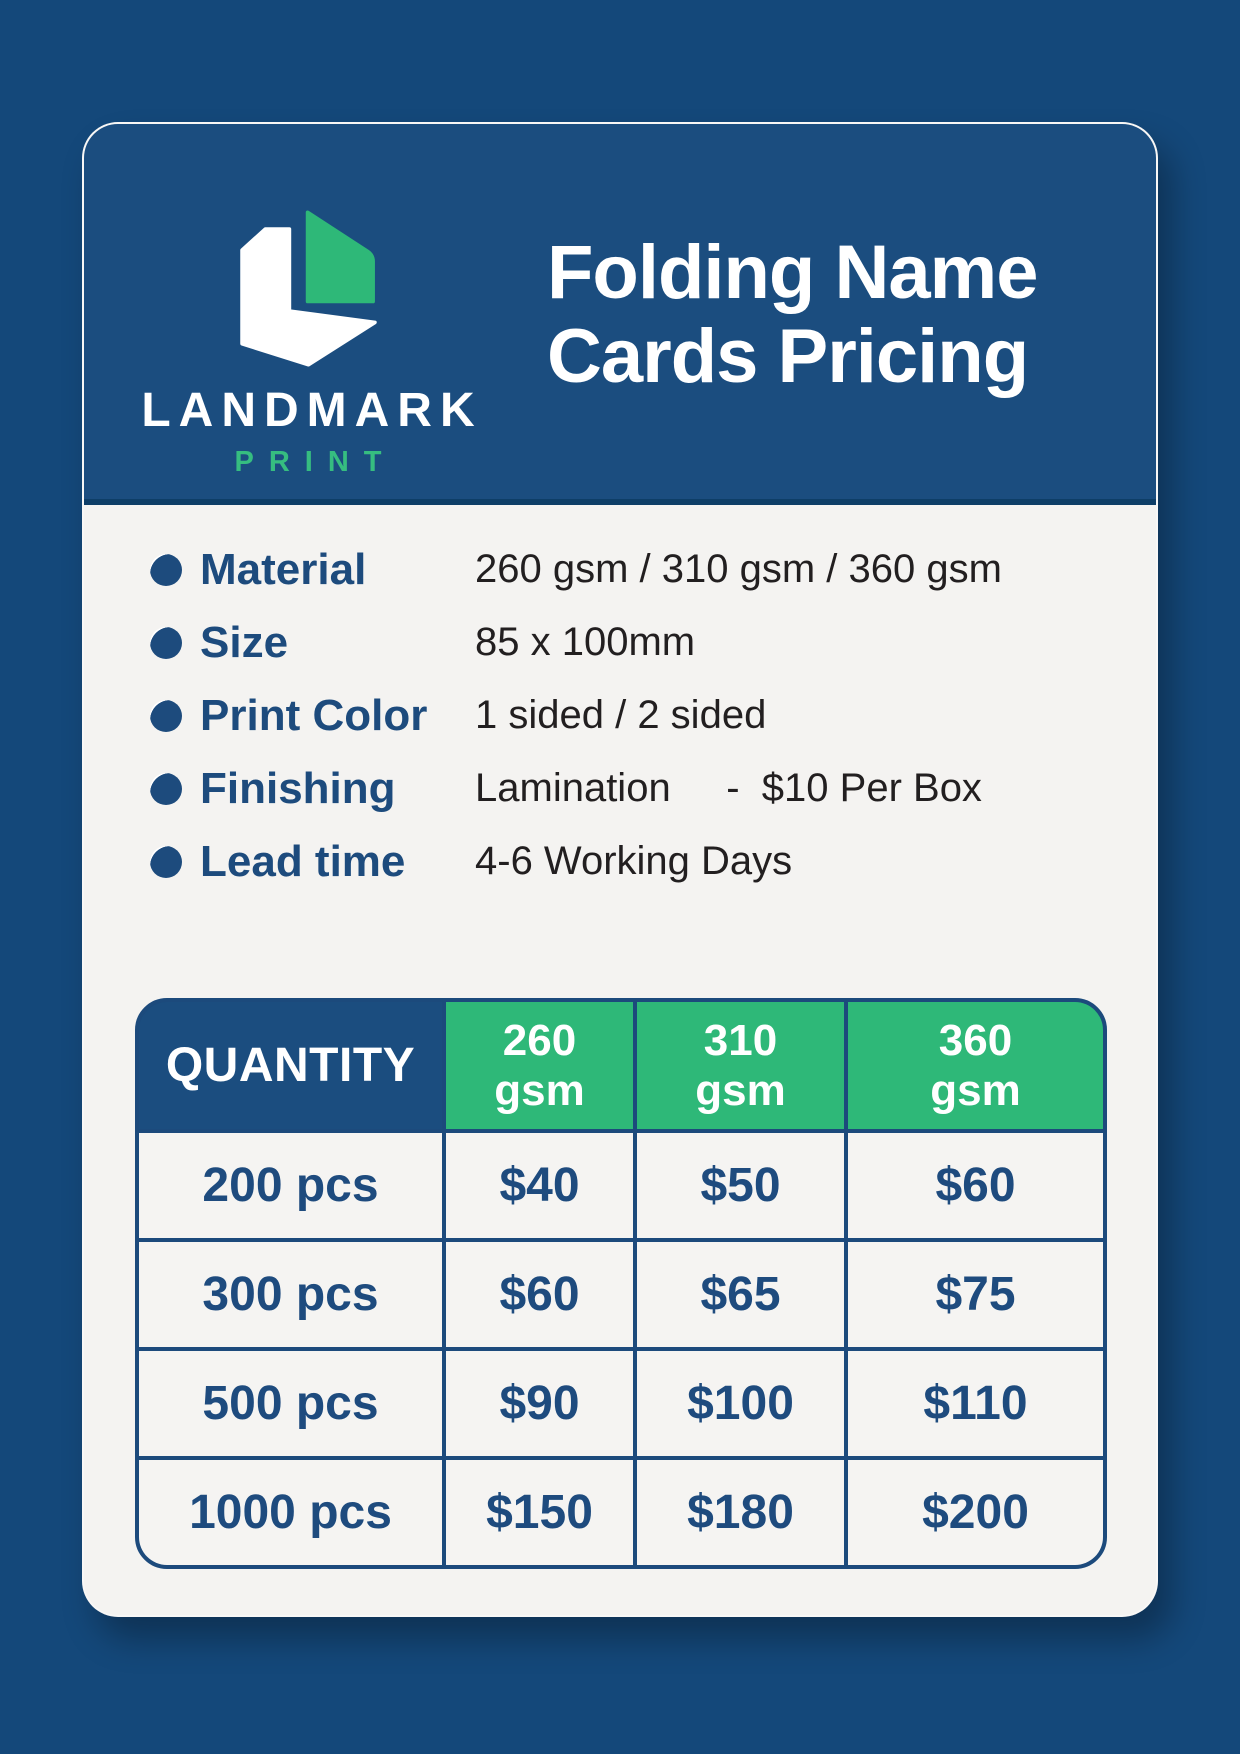  Describe the element at coordinates (788, 356) in the screenshot. I see `title-line-2: Cards Pricing` at that location.